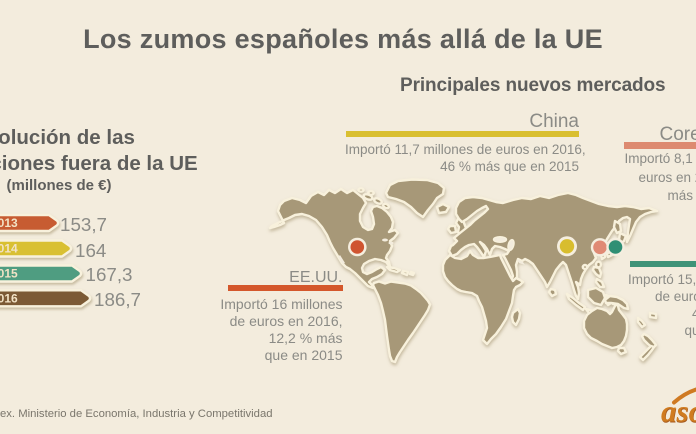 This screenshot has height=434, width=696. Describe the element at coordinates (9, 223) in the screenshot. I see `svg-text: 2013` at that location.